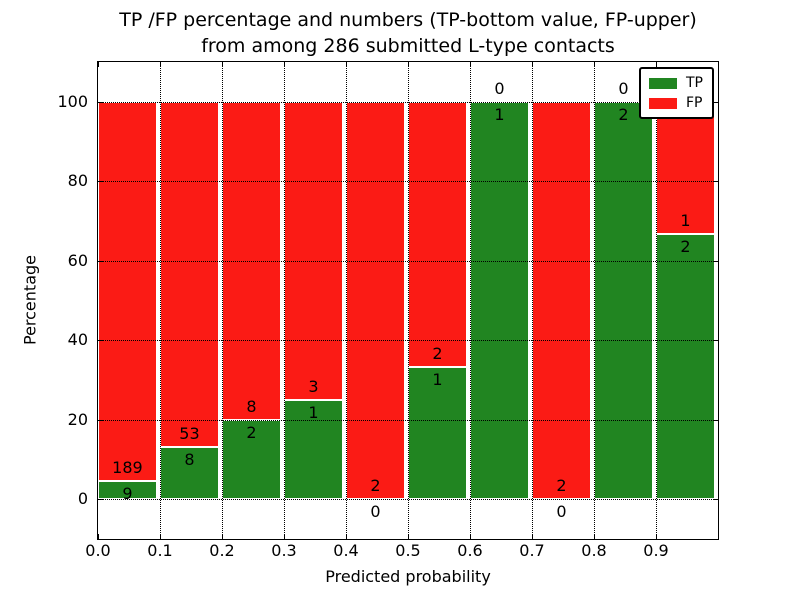 The image size is (800, 600). I want to click on x-tick-label: 0.0, so click(98, 550).